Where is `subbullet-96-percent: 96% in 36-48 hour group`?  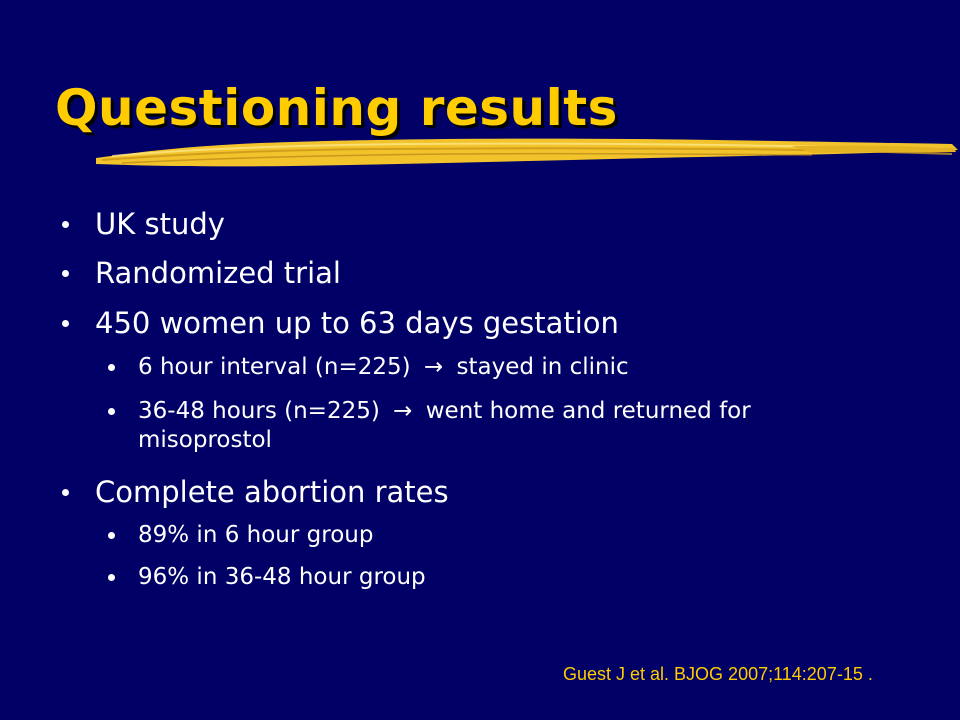
subbullet-96-percent: 96% in 36-48 hour group is located at coordinates (267, 577).